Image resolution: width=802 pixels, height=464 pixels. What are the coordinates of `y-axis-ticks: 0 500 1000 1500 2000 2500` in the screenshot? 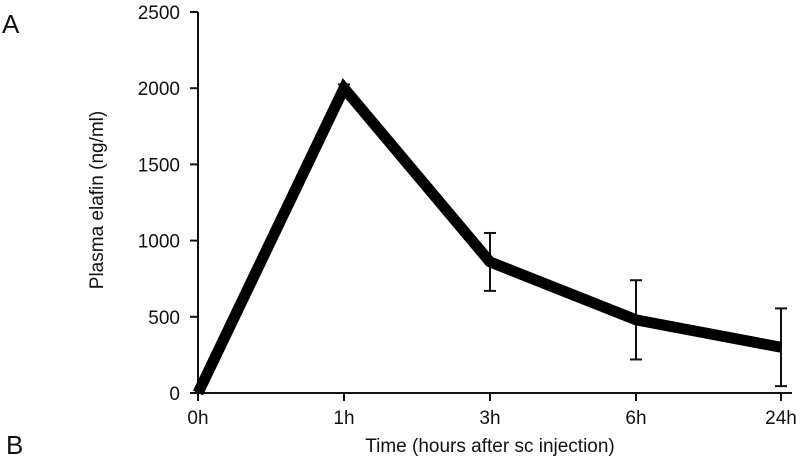 It's located at (168, 204).